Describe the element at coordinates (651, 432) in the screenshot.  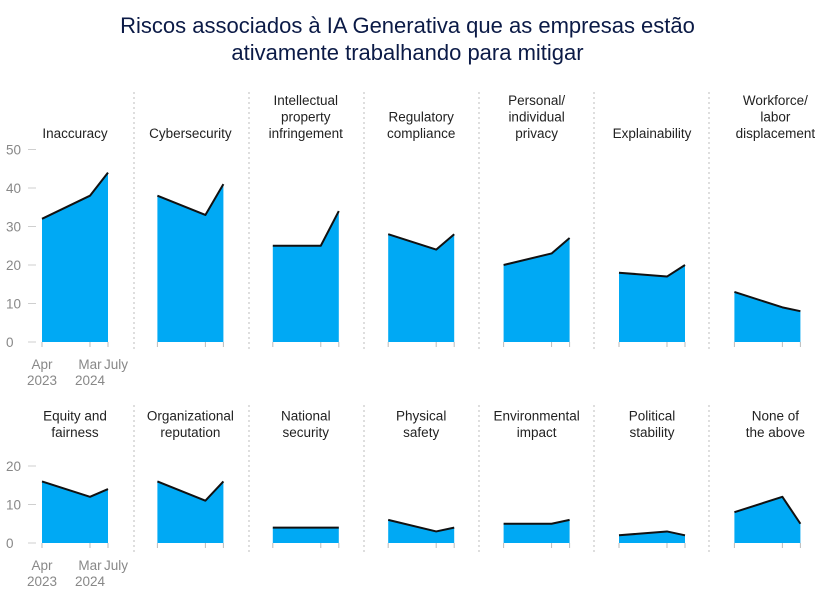
I see `panel-title: stability` at that location.